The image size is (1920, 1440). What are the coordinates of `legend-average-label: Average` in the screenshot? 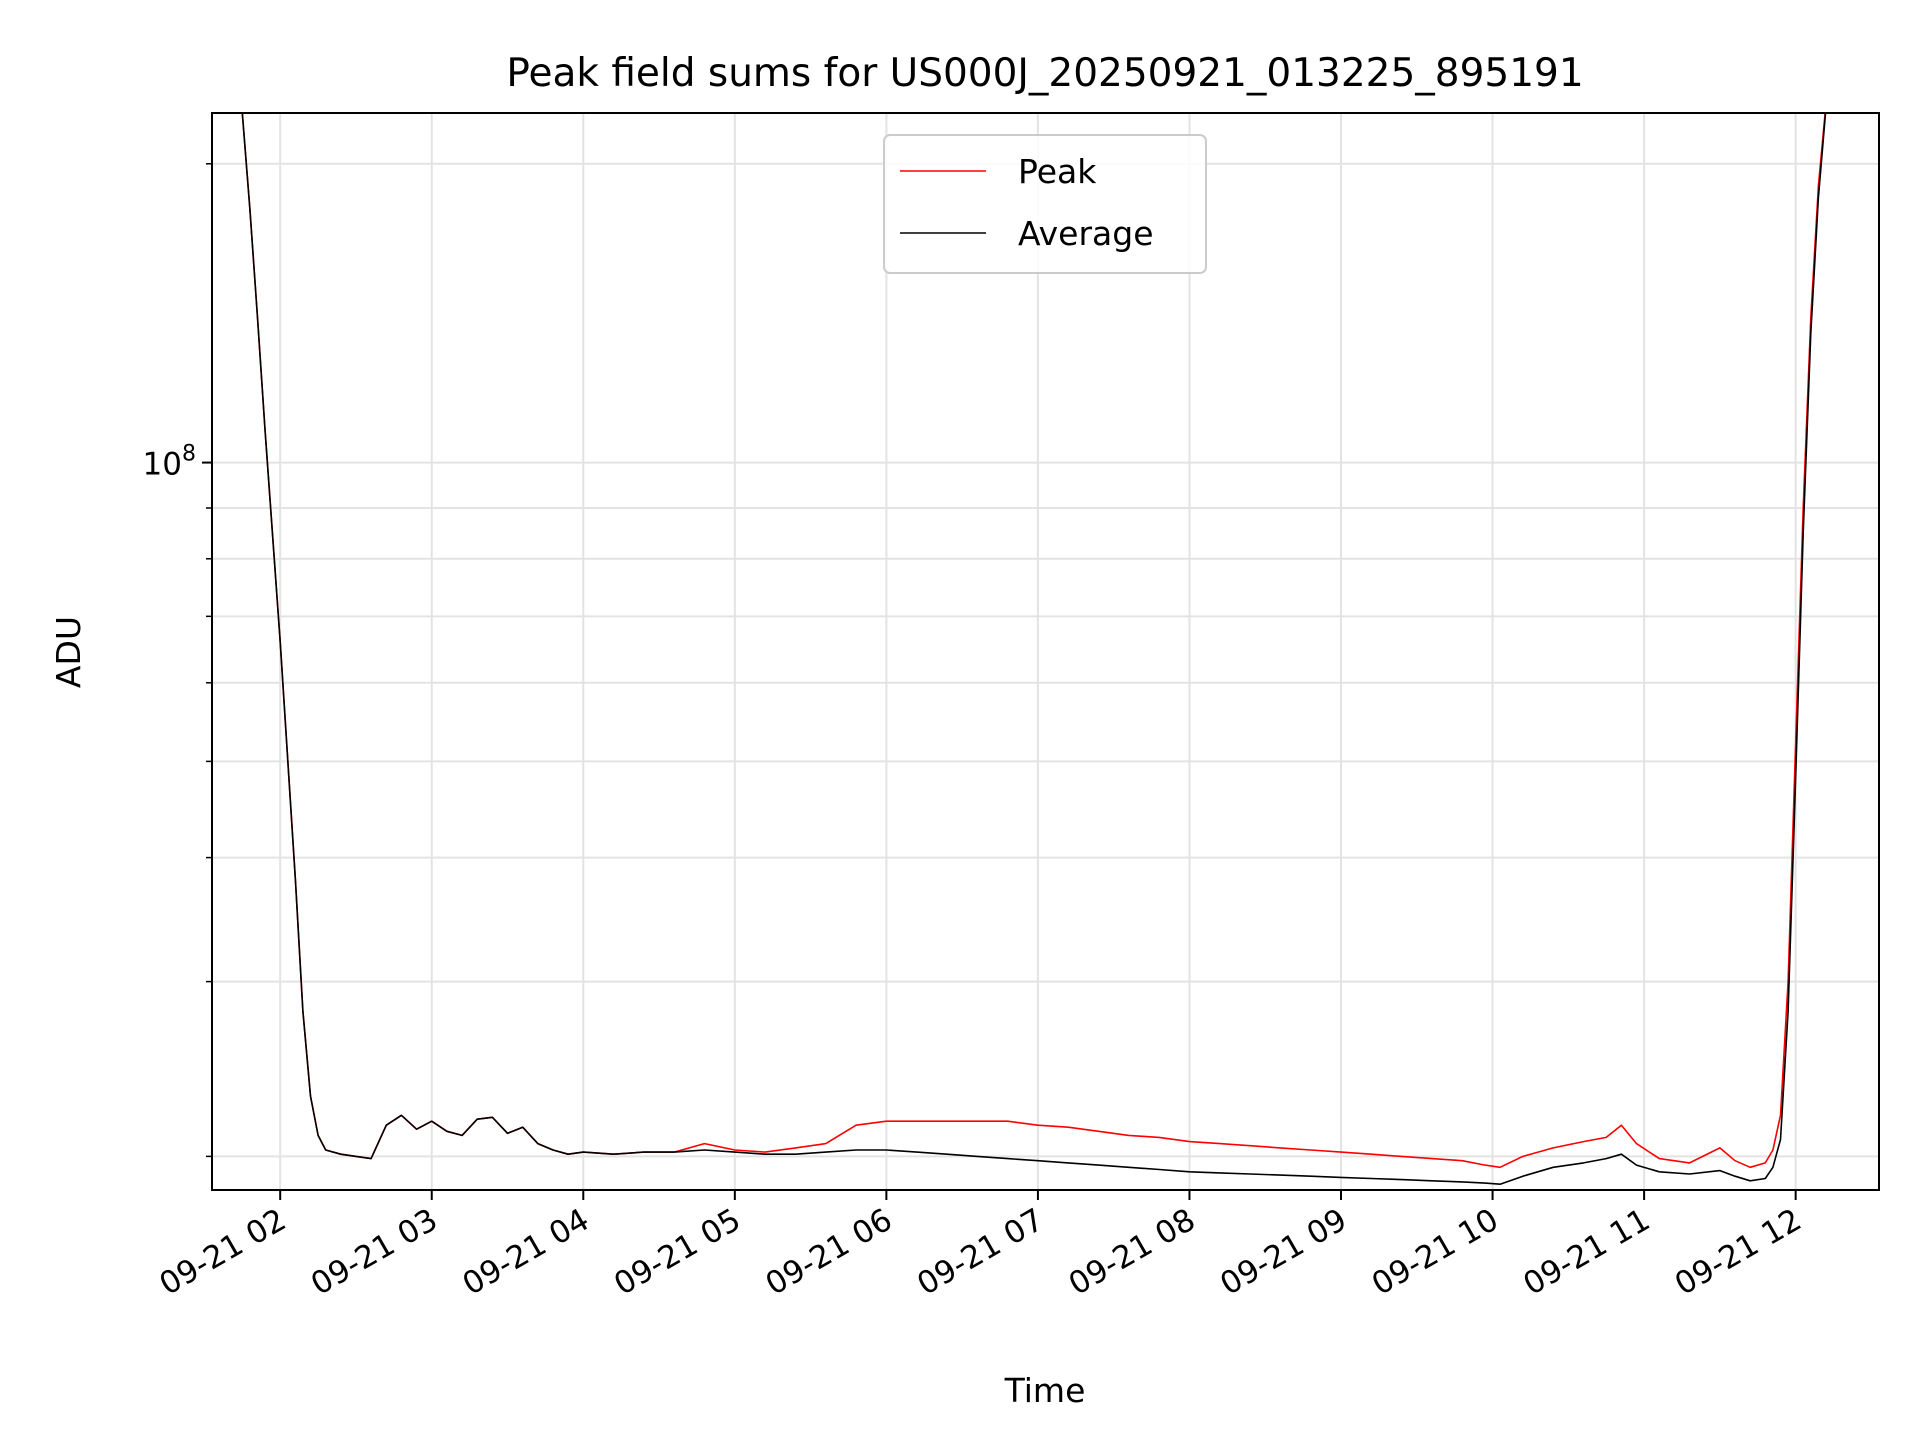 It's located at (1086, 233).